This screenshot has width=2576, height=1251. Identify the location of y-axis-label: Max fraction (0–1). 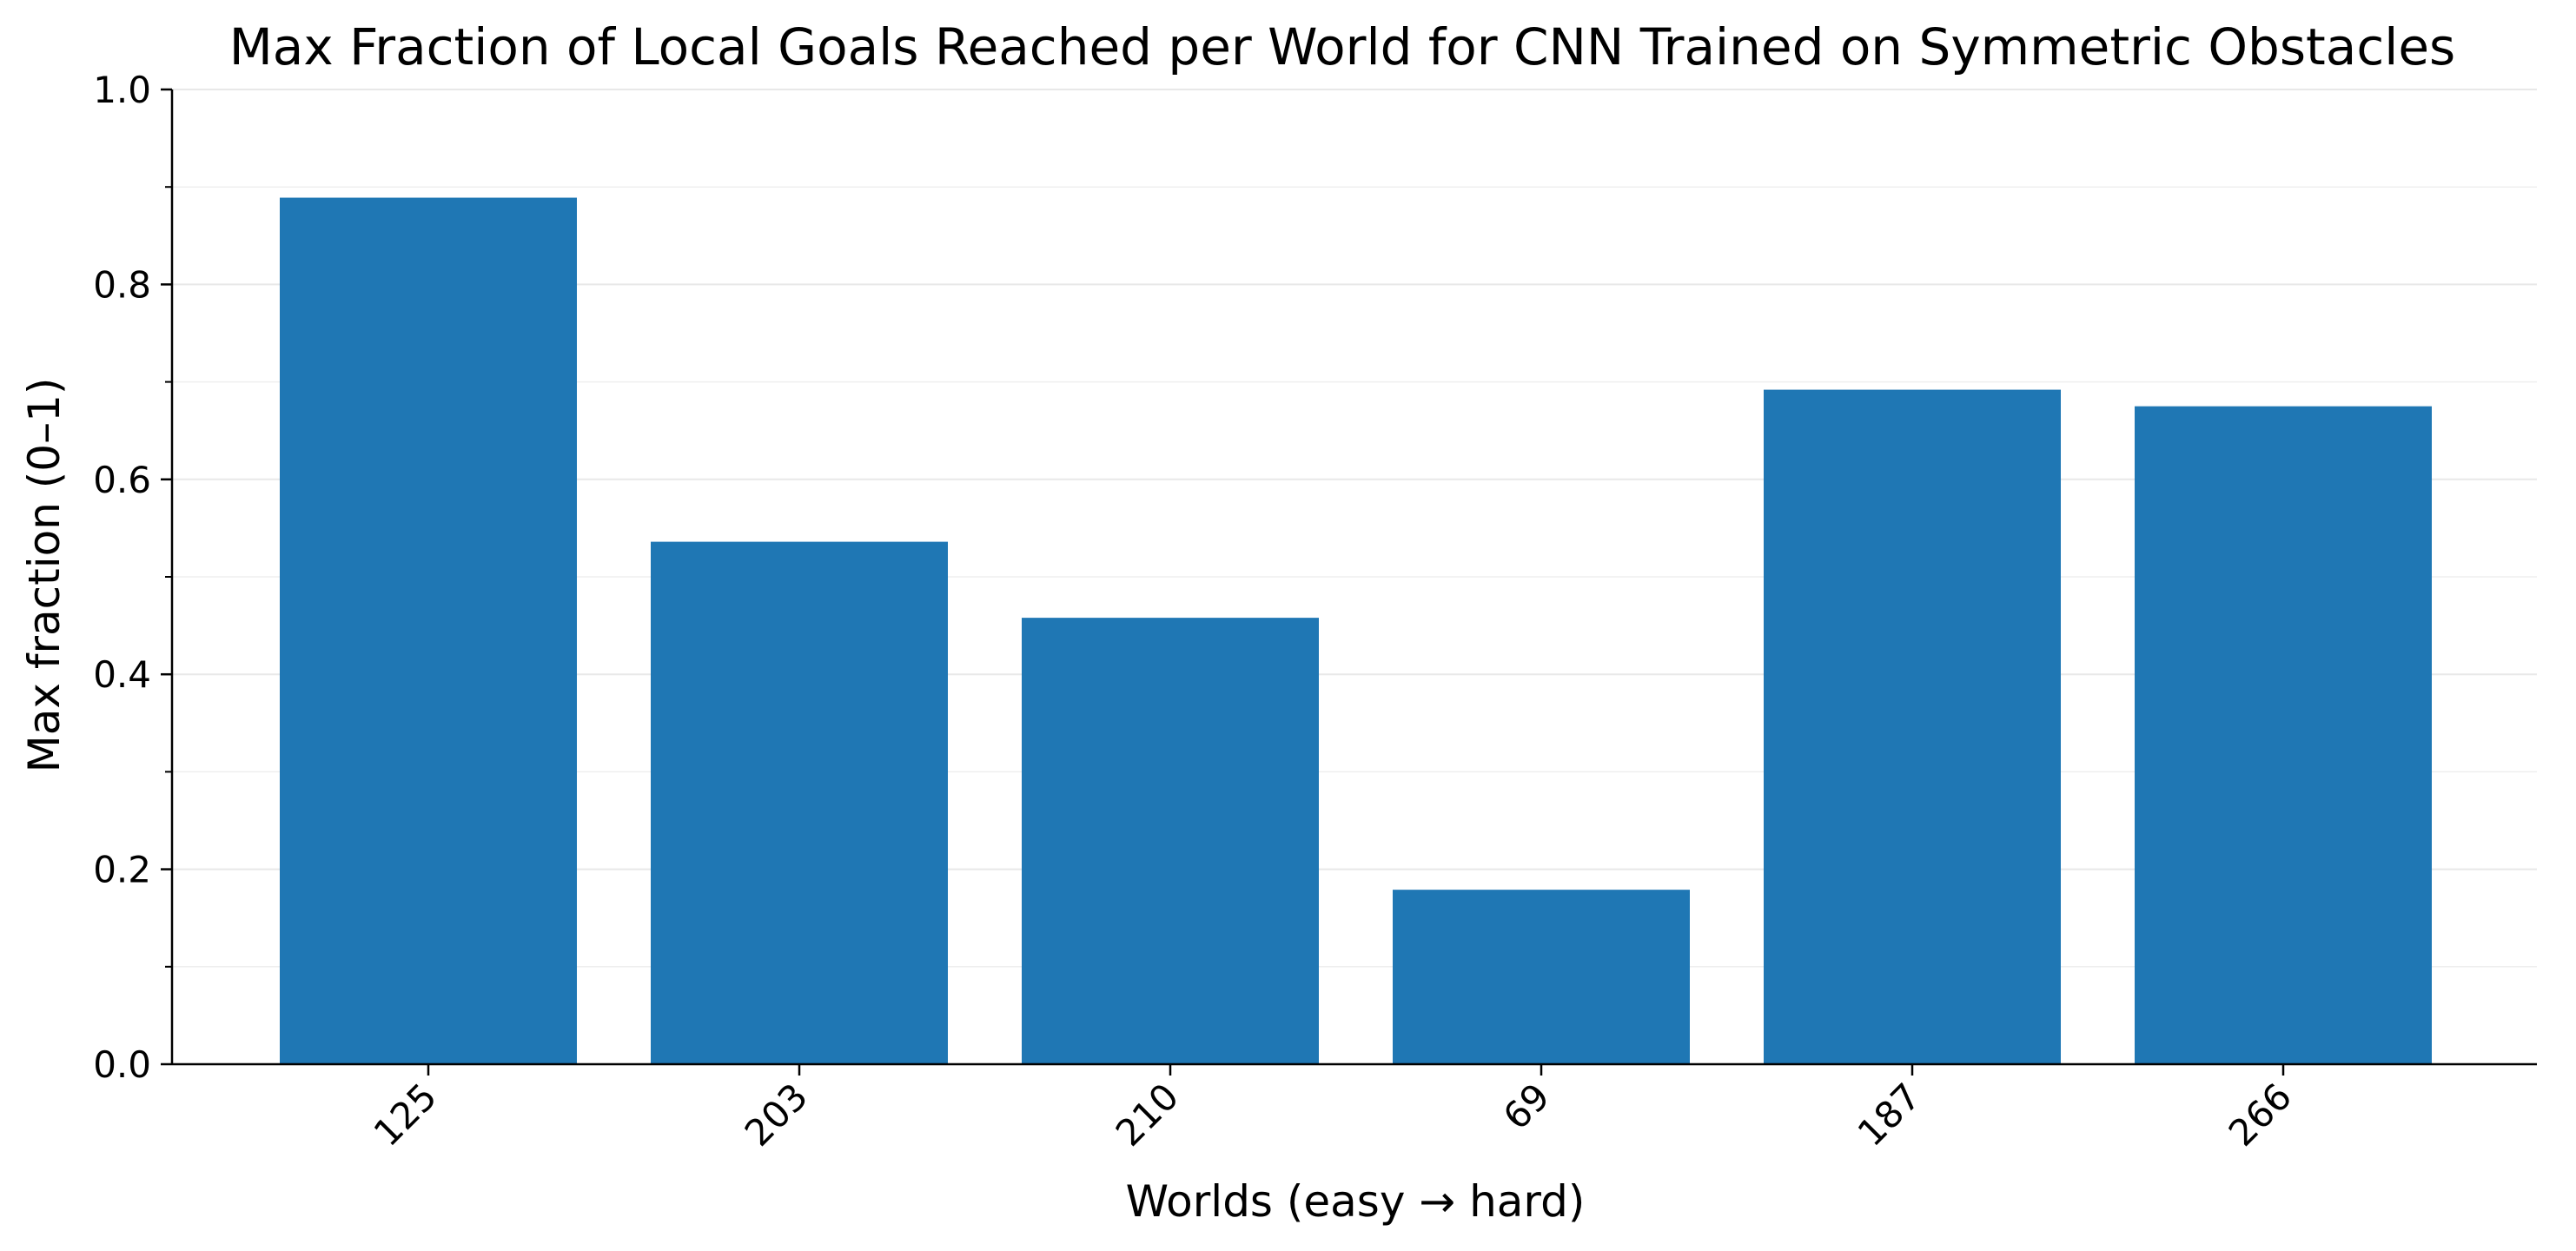
(44, 575).